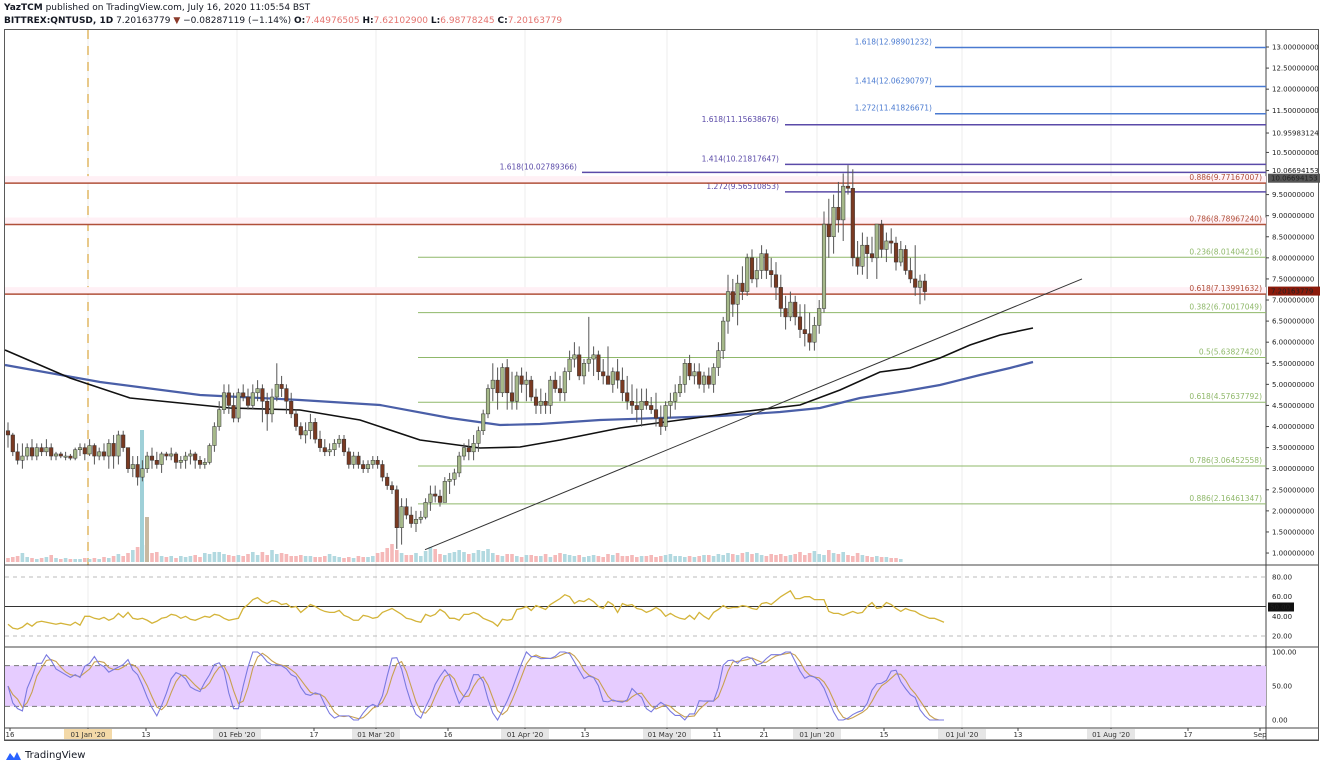 The width and height of the screenshot is (1323, 768). I want to click on high-value: 7.62102900, so click(401, 21).